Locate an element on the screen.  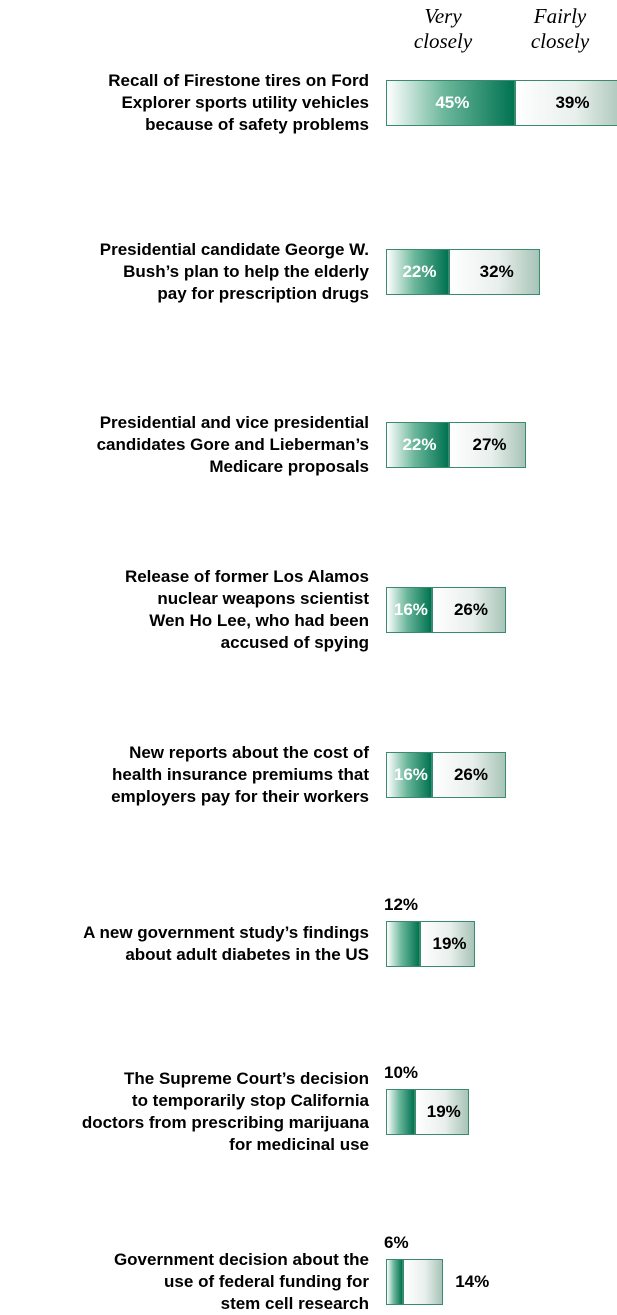
legend-fairly-closely: Fairly closely is located at coordinates (560, 29).